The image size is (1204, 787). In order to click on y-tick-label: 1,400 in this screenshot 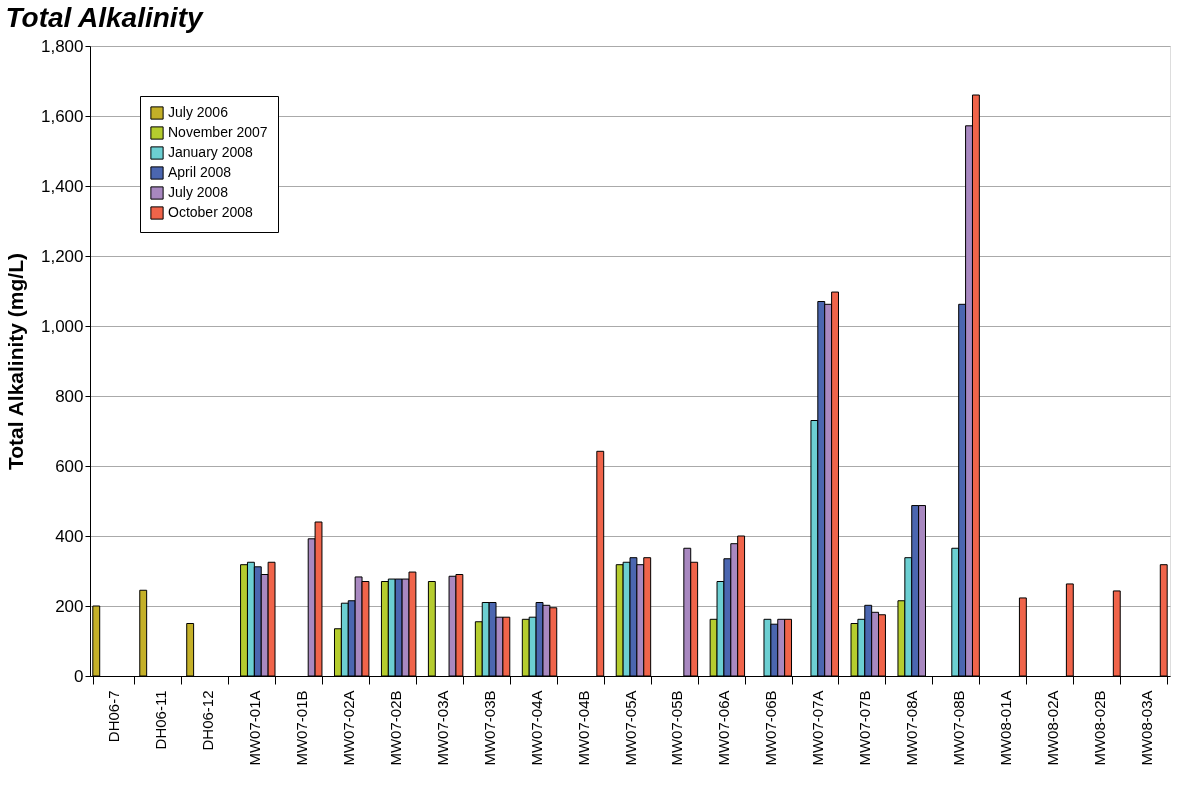, I will do `click(62, 186)`.